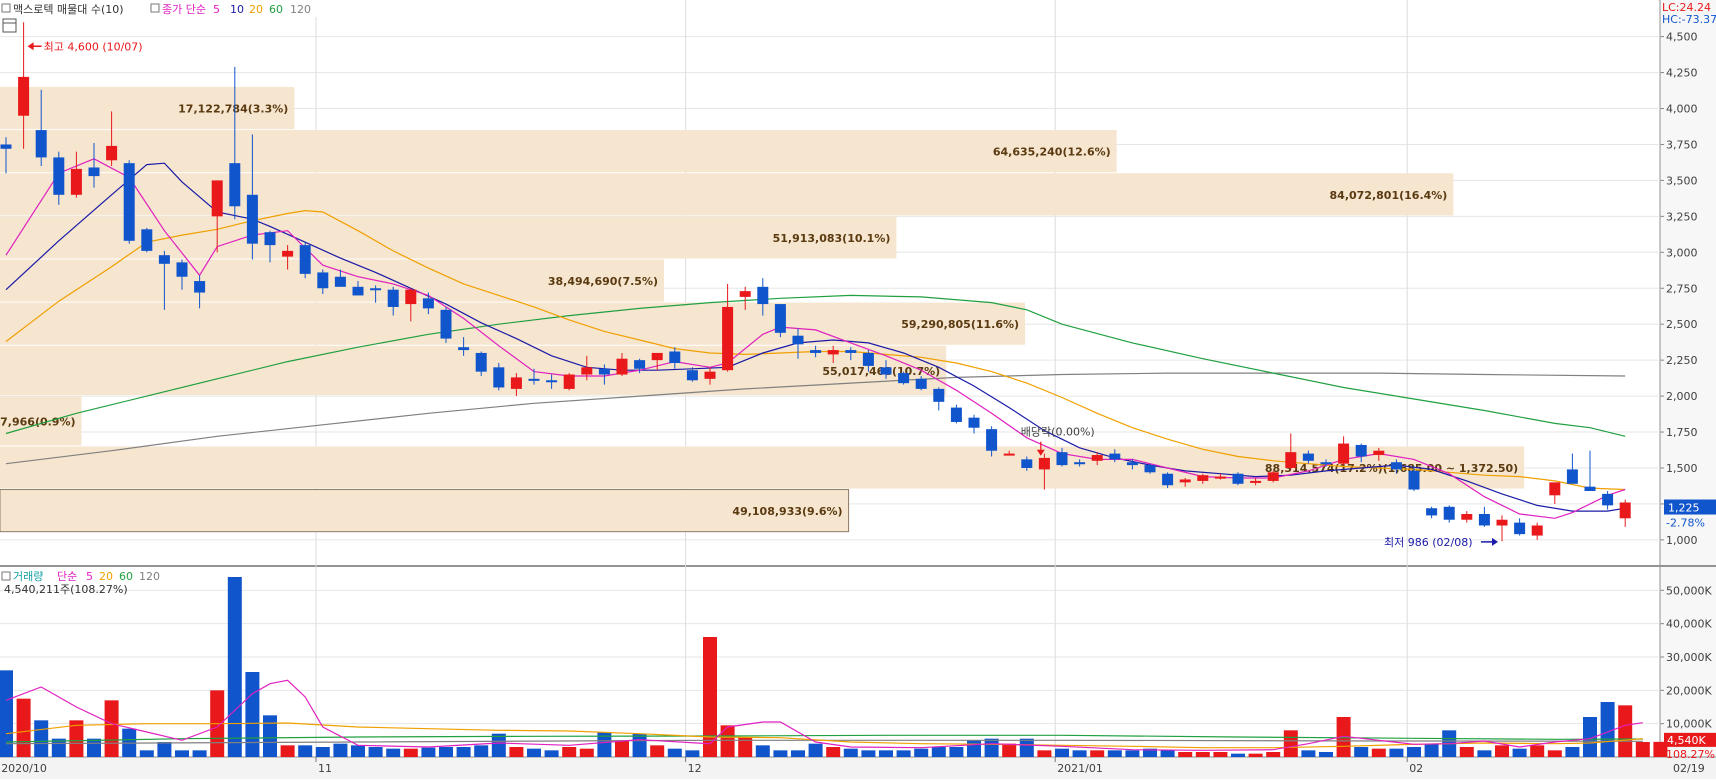  I want to click on volume-profile-label: 64,635,240(12.6%), so click(1052, 152).